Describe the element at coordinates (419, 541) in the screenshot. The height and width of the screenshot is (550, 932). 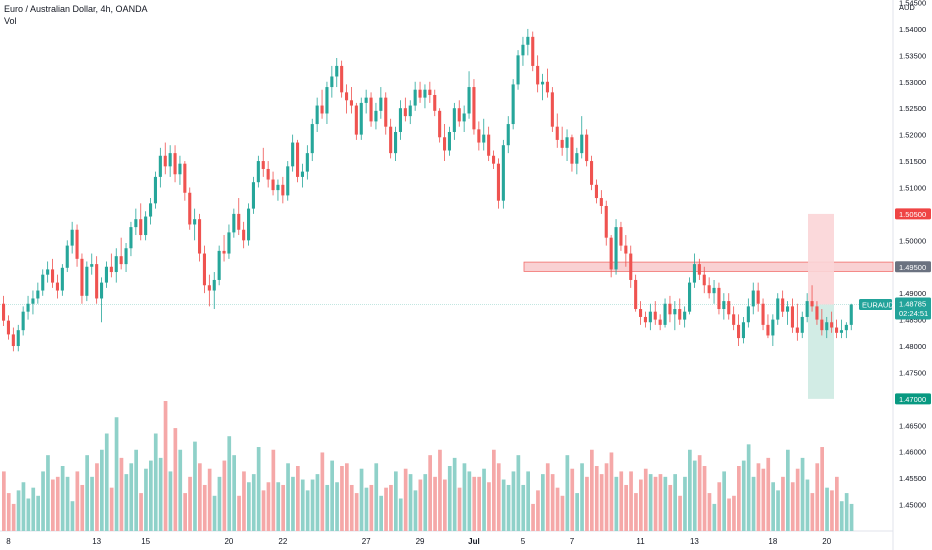
I see `time-axis: 8 13 15 20 22 27 29 Jul 5 7 11 13 18 20` at that location.